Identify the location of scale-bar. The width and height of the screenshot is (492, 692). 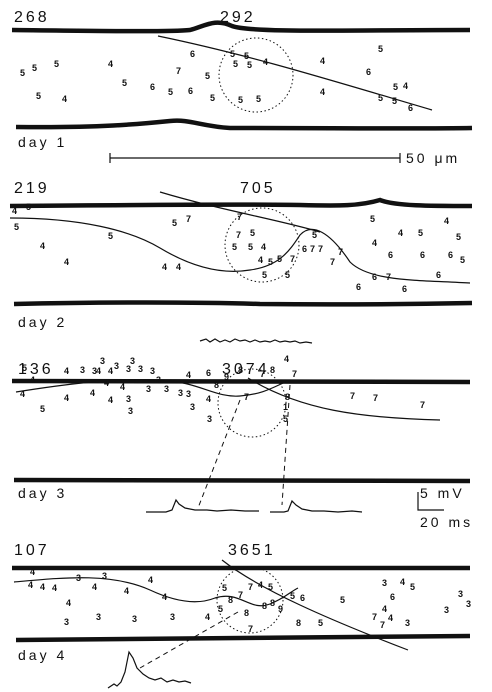
(430, 501).